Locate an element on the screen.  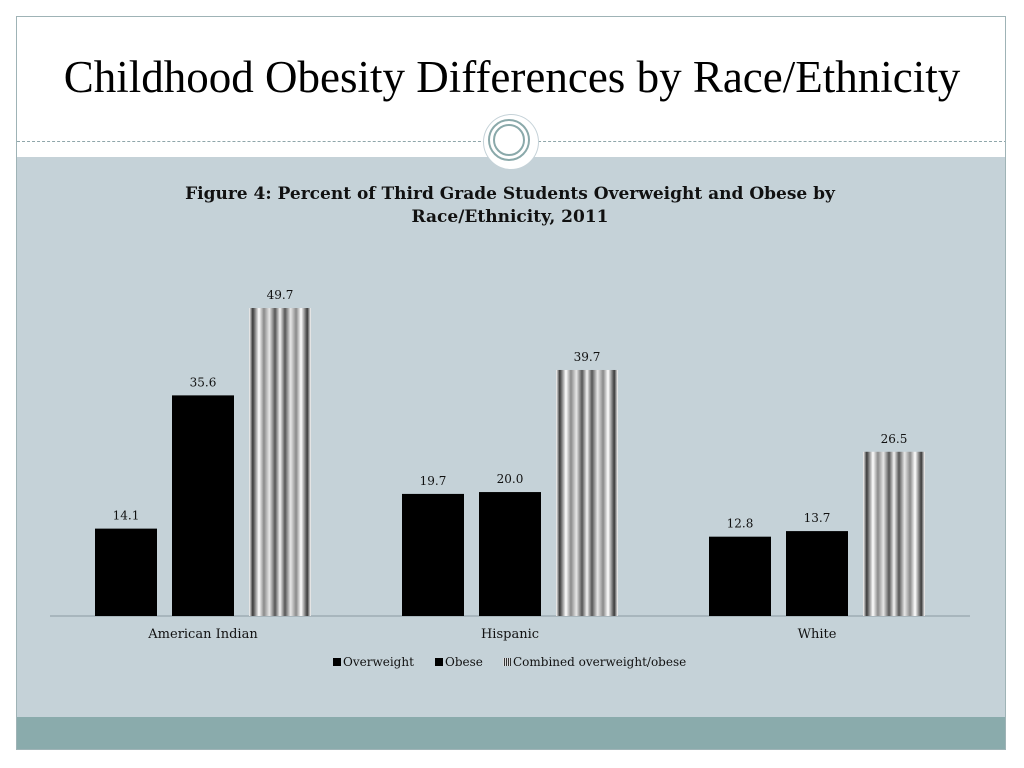
bar-obese-white is located at coordinates (817, 573).